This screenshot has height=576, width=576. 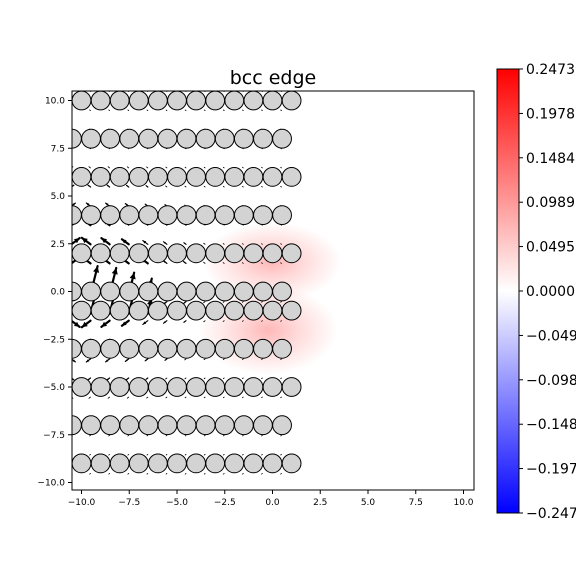 I want to click on y-tick-label: 10.0, so click(x=55, y=102).